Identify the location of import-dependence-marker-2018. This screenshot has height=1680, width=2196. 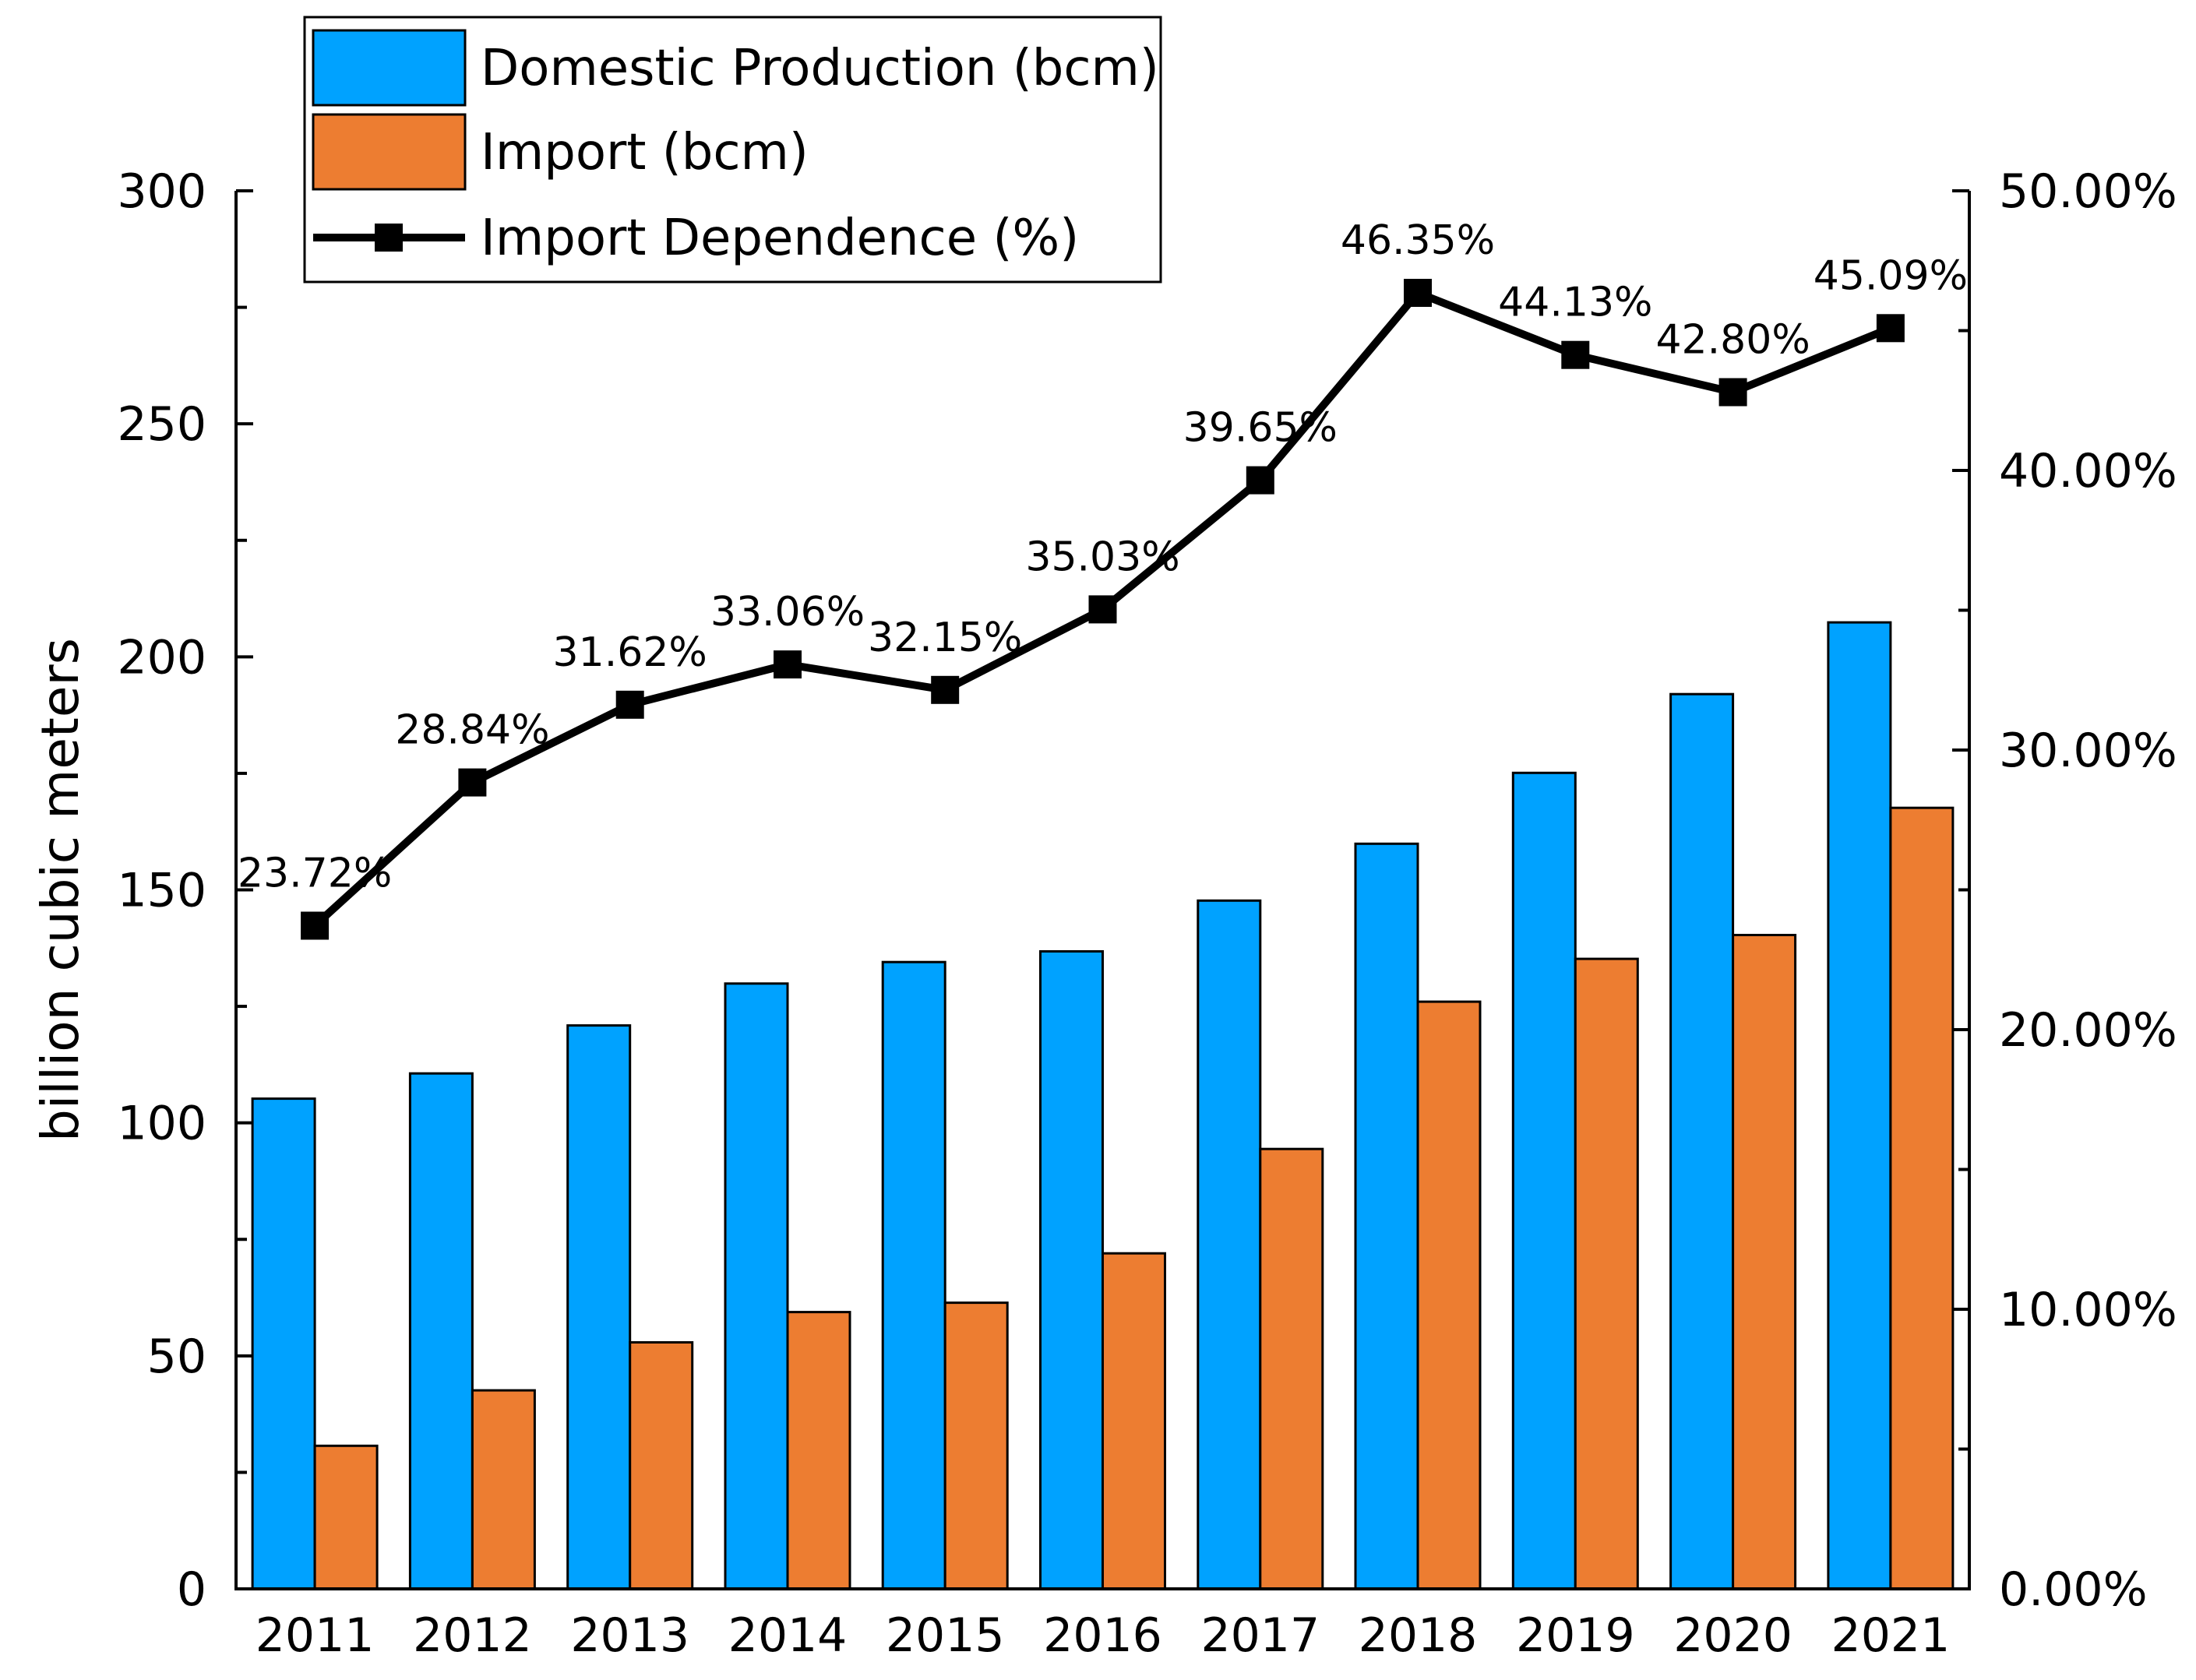
(1418, 293).